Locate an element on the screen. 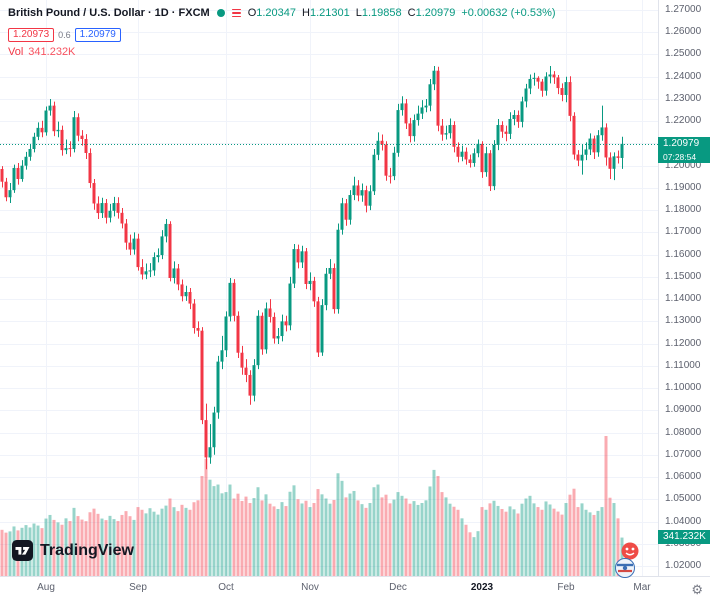 The width and height of the screenshot is (710, 600). close-value: 1.20979 is located at coordinates (435, 13).